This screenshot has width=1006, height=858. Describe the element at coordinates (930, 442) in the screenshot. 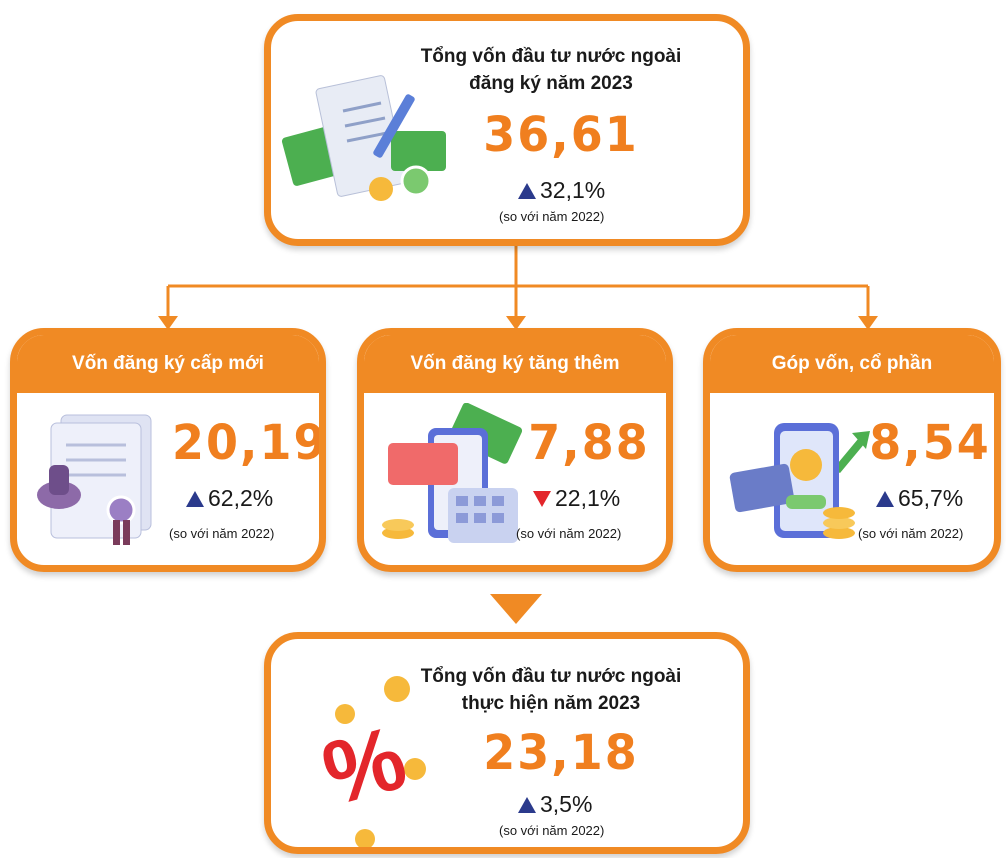

I see `value: 8,54` at that location.